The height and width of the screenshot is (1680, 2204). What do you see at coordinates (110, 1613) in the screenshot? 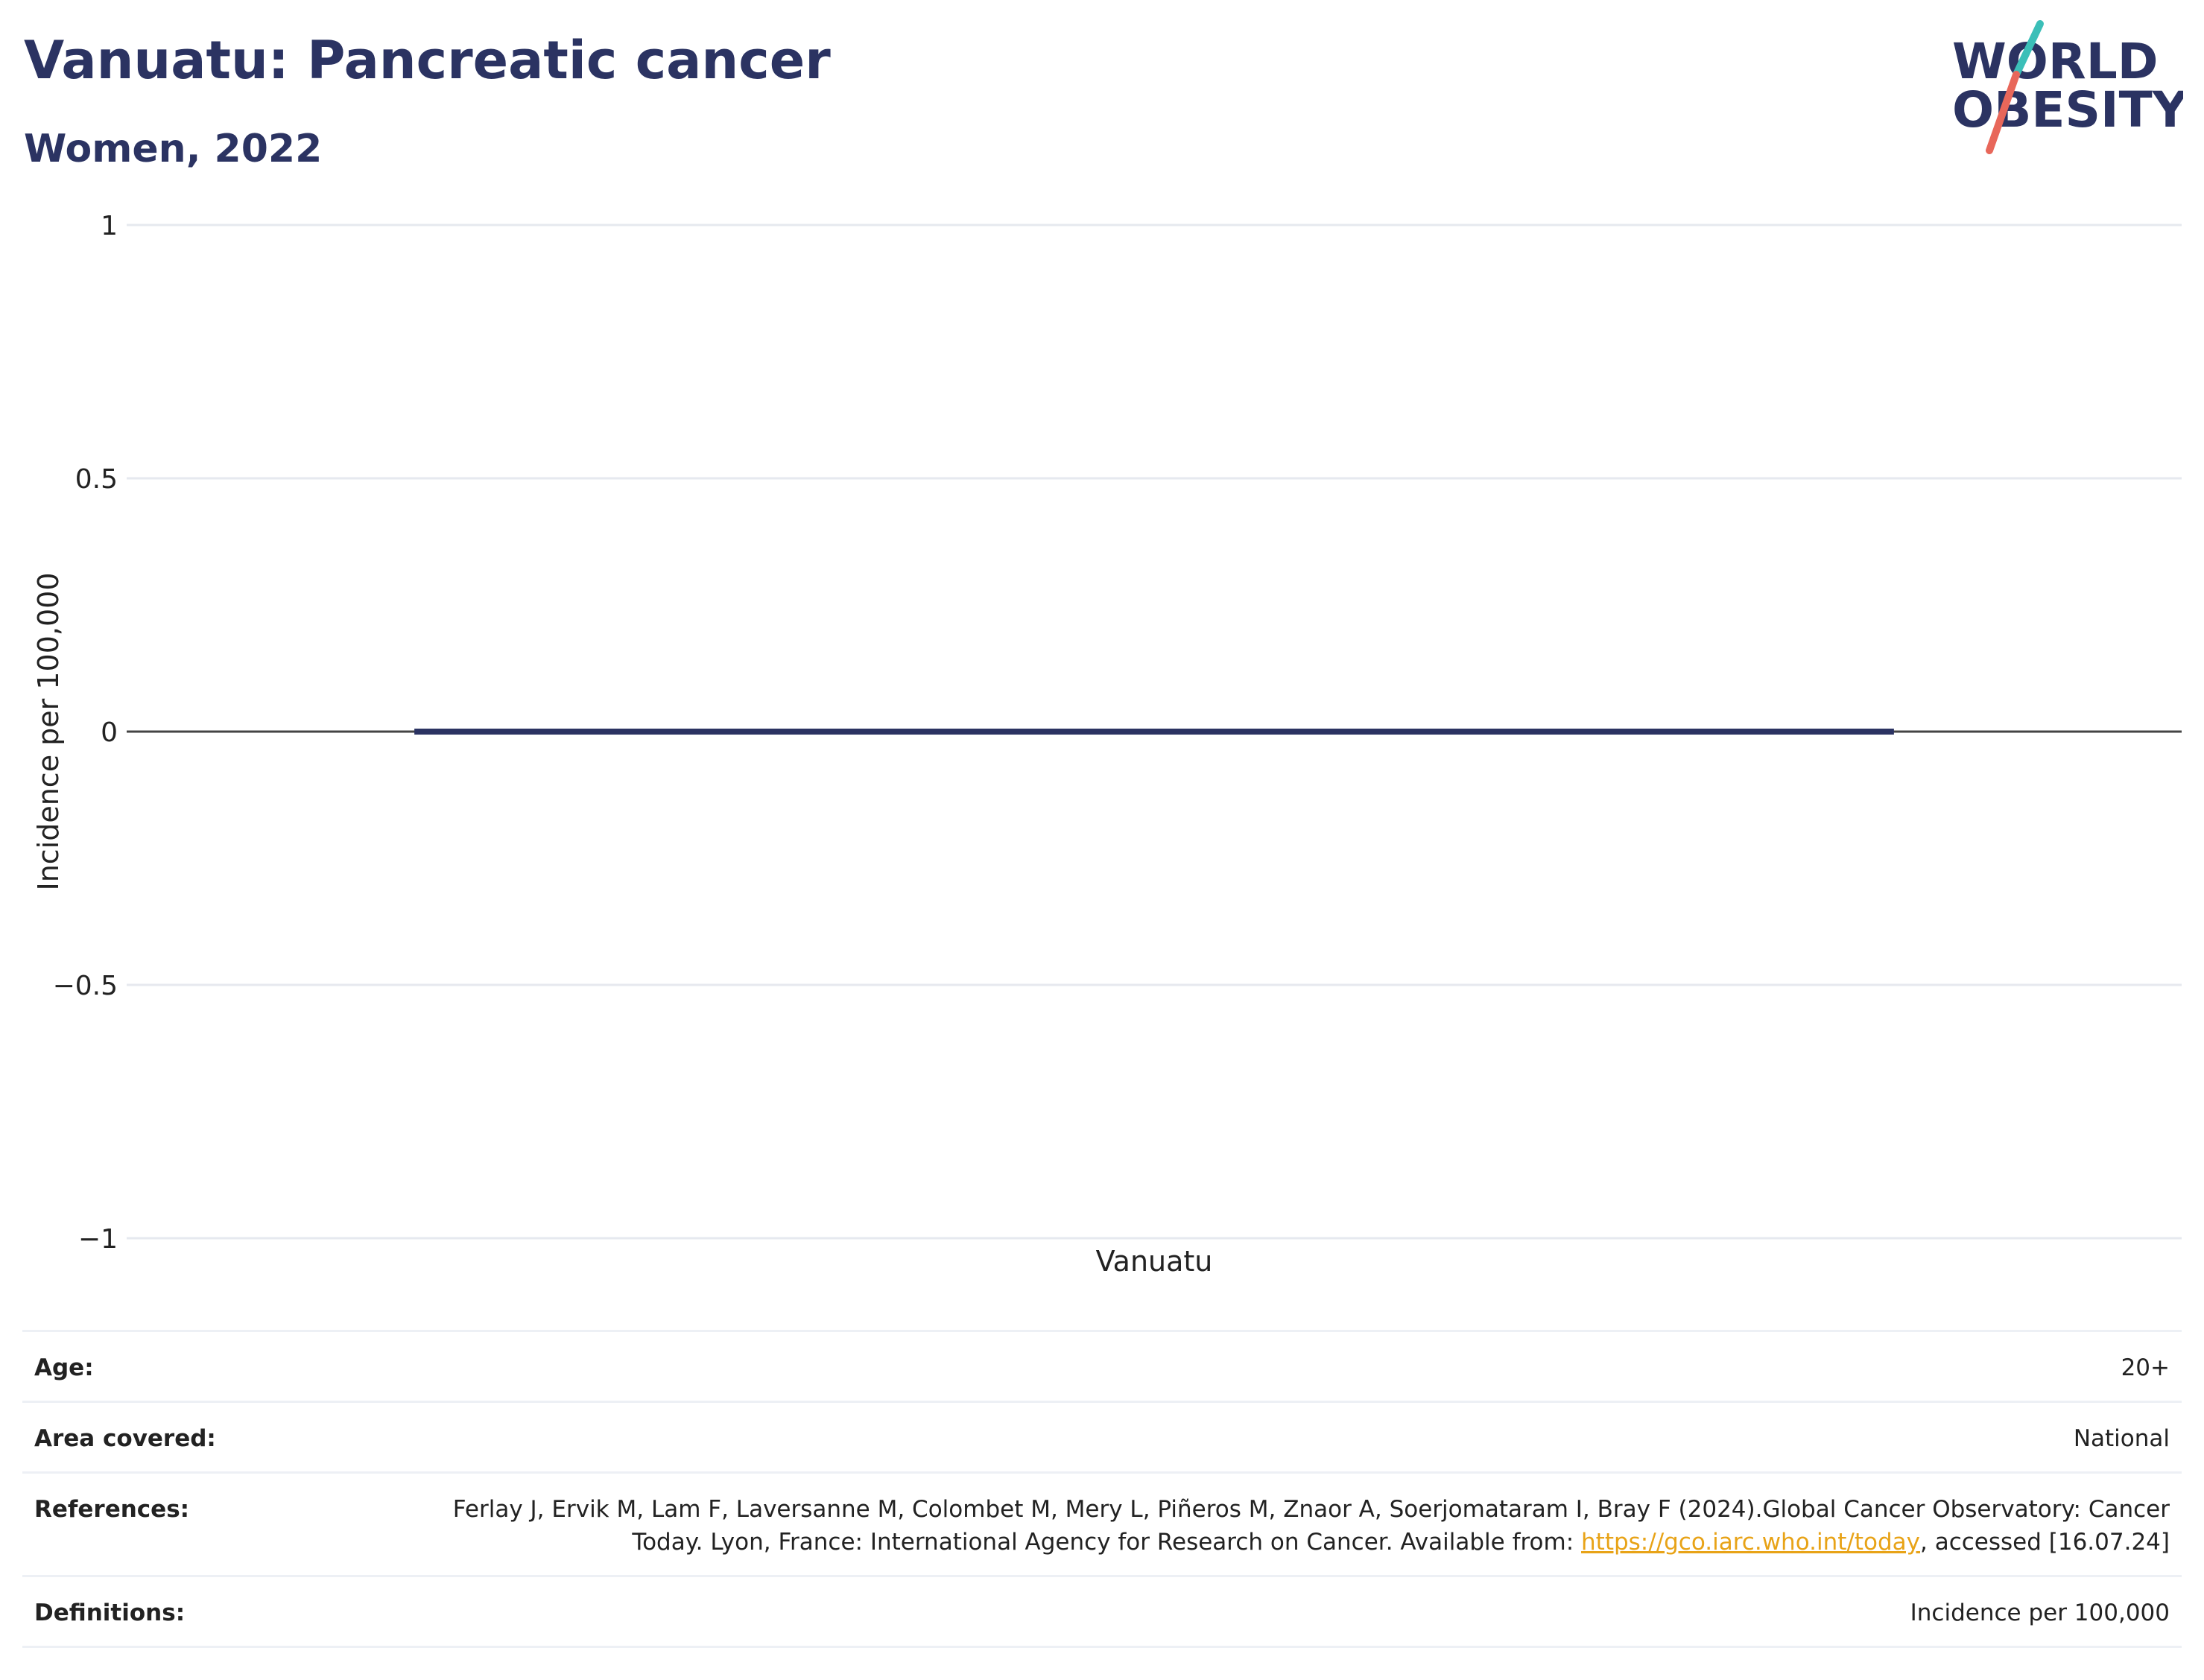
I see `meta-label-definitions: Definitions:` at bounding box center [110, 1613].